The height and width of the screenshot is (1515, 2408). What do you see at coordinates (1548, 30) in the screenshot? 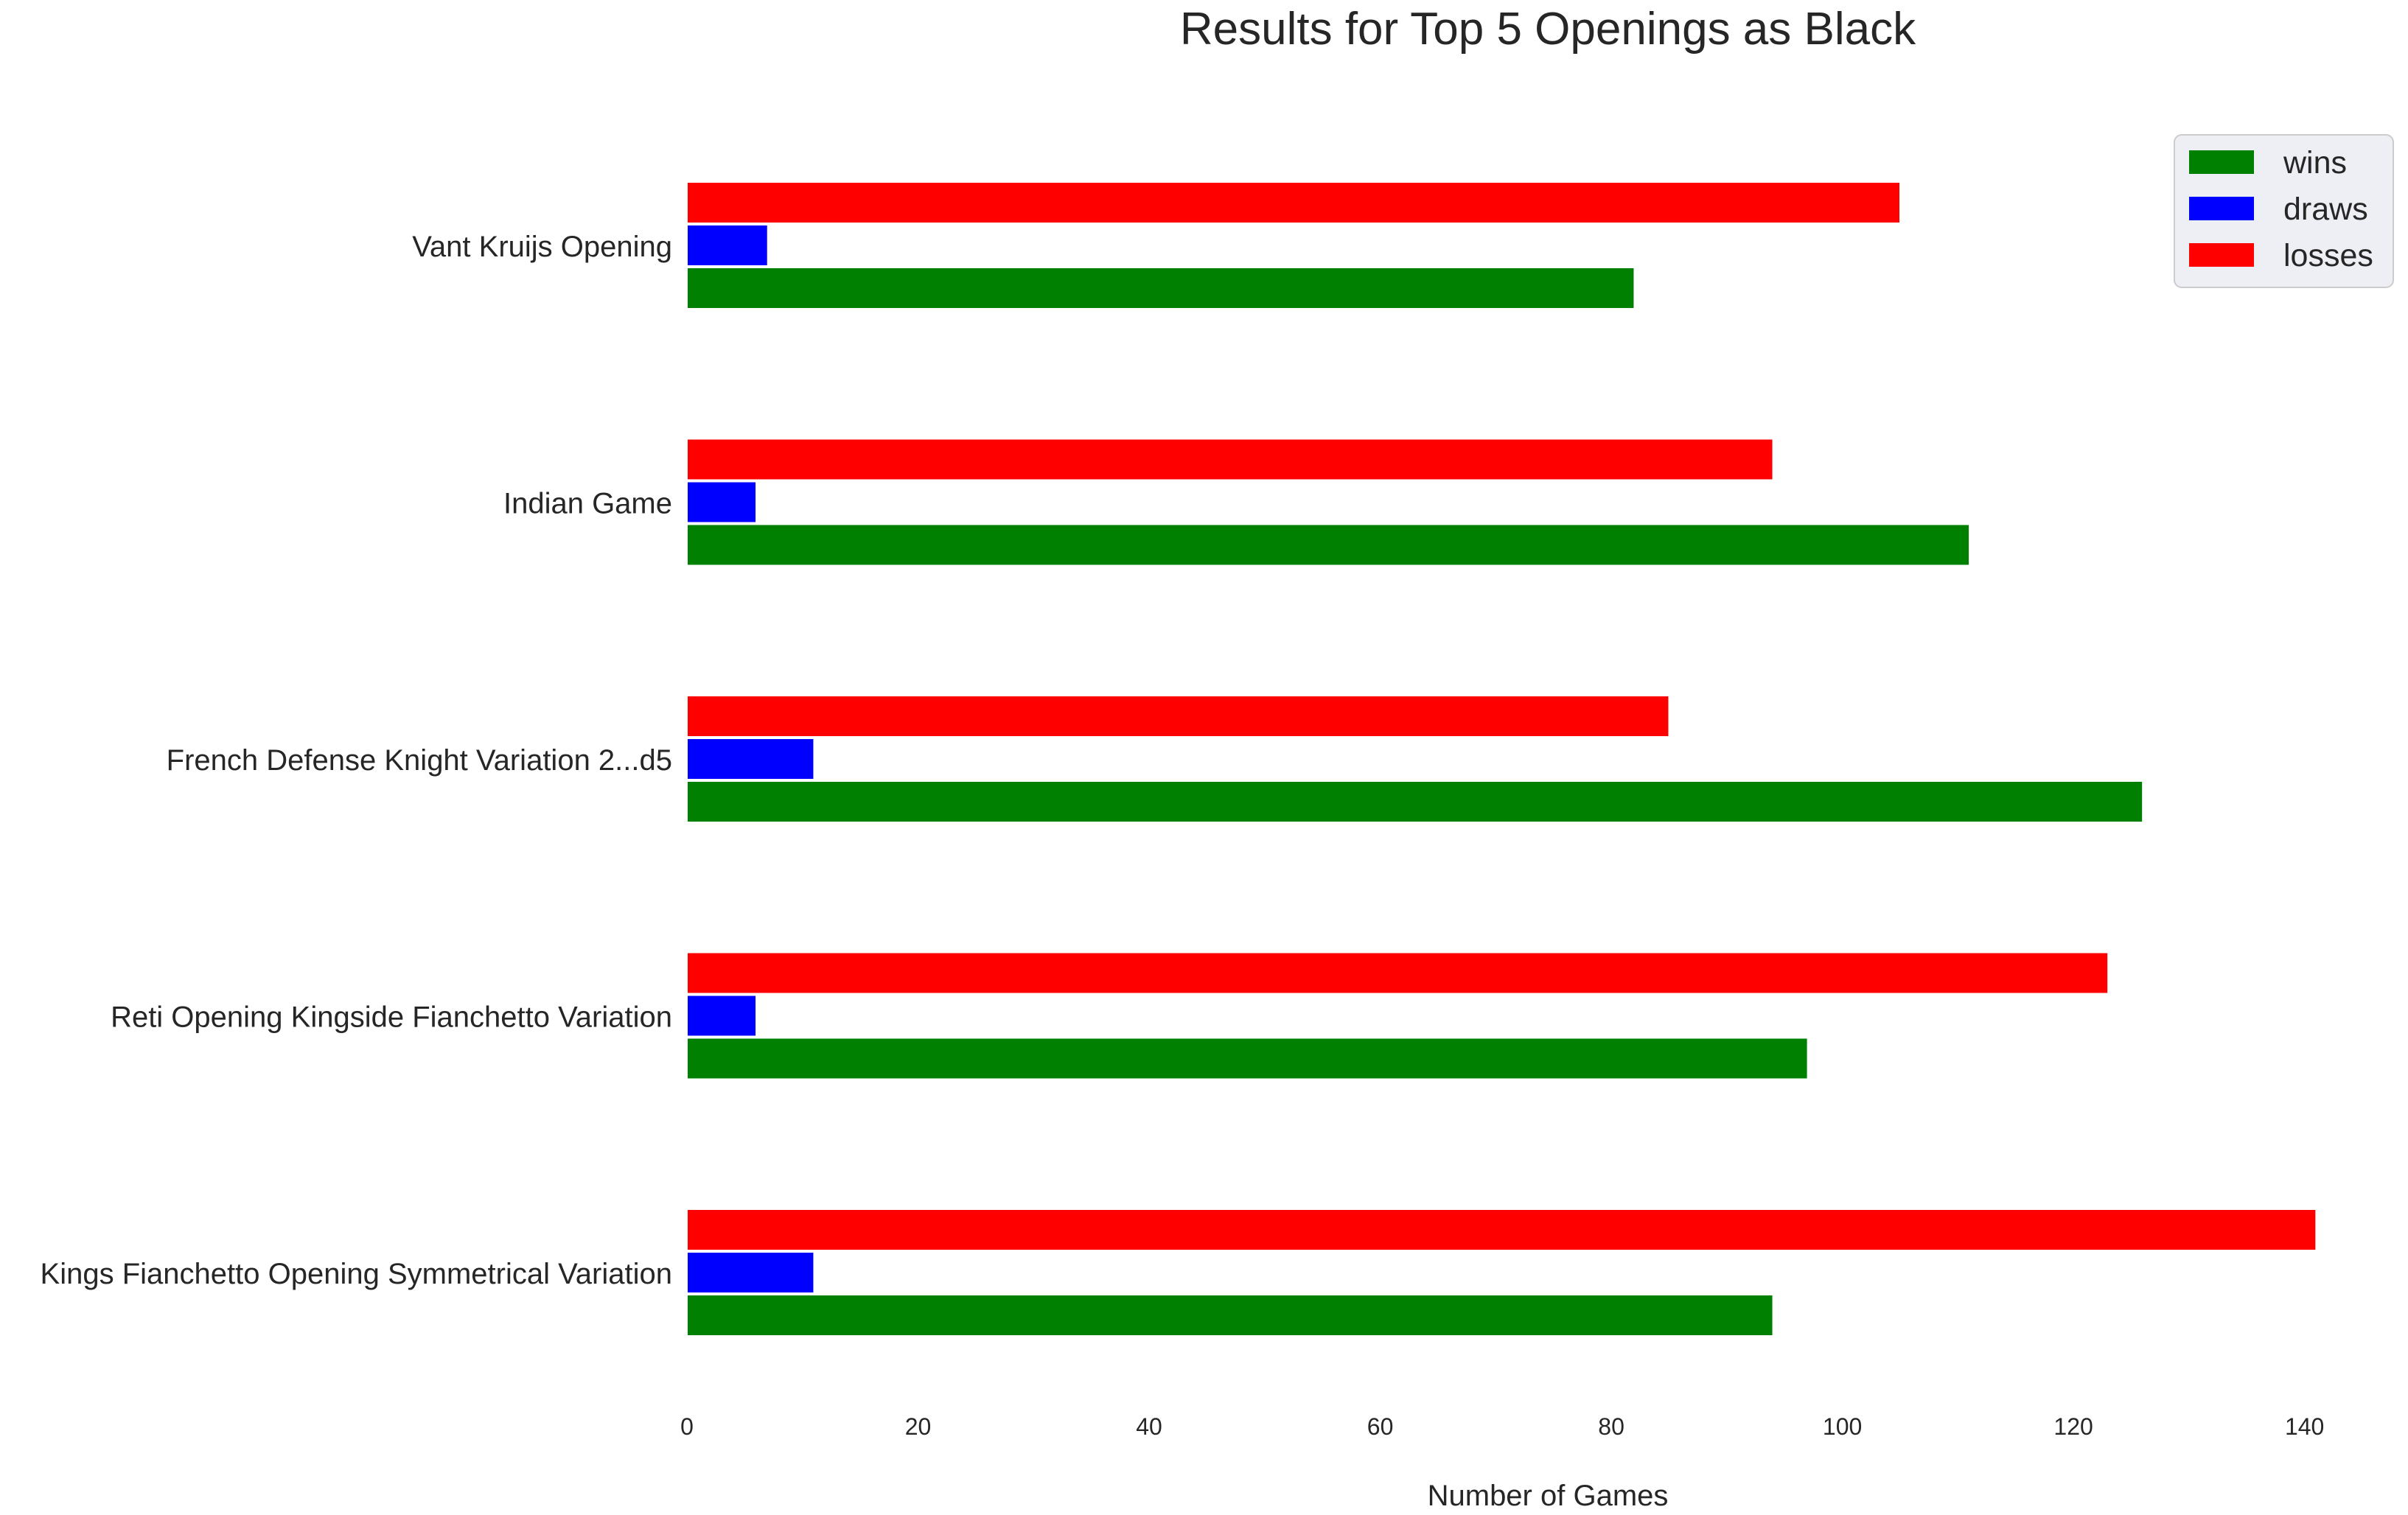
I see `chart-title: Results for Top 5 Openings as Black` at bounding box center [1548, 30].